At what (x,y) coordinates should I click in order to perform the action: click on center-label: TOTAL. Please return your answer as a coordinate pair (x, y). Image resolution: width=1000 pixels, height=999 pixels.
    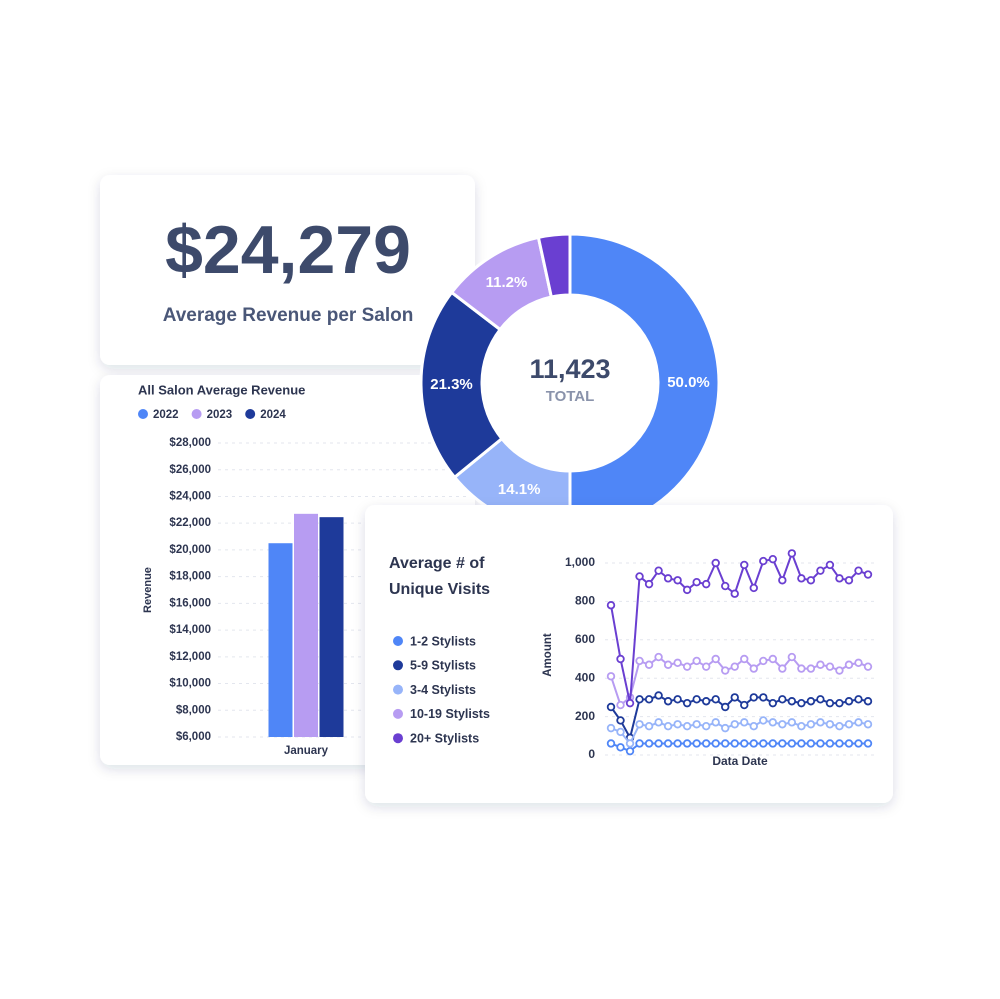
    Looking at the image, I should click on (570, 396).